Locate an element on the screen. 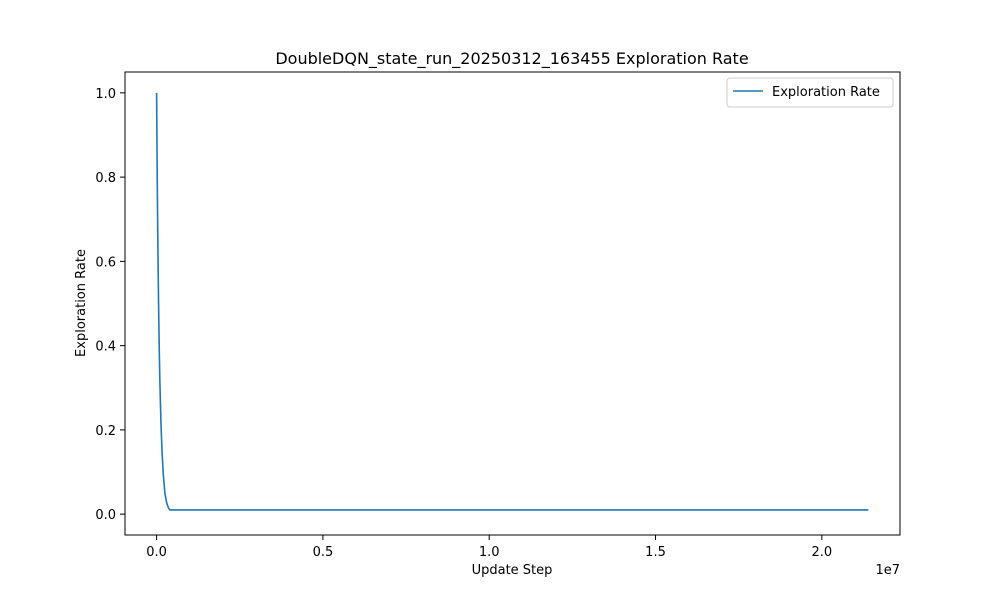 This screenshot has width=1000, height=600. y-tick-label: 0.0 is located at coordinates (105, 515).